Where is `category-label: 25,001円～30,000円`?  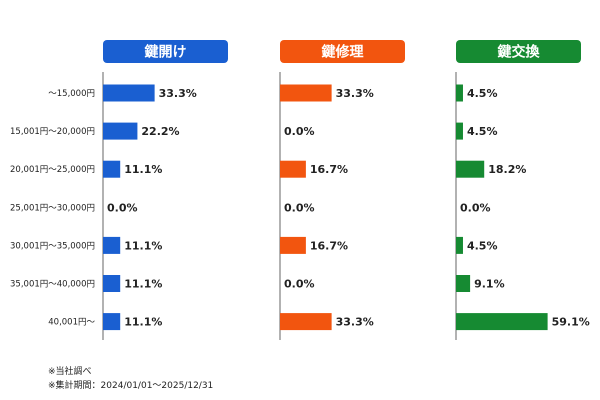
category-label: 25,001円～30,000円 is located at coordinates (52, 208).